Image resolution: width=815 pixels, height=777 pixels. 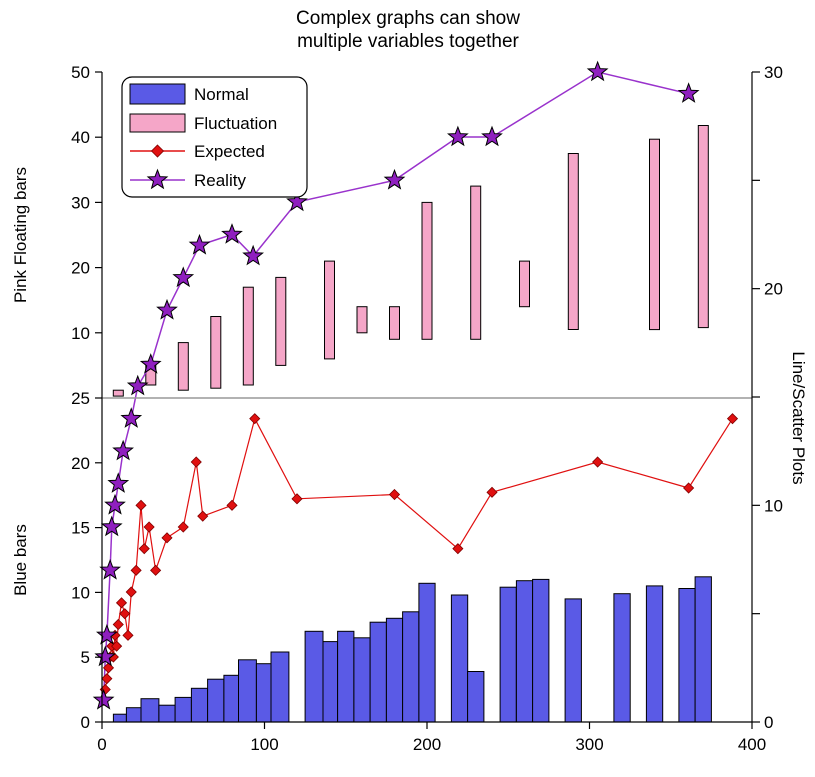 What do you see at coordinates (80, 137) in the screenshot?
I see `y-top-tick-label-3: 40` at bounding box center [80, 137].